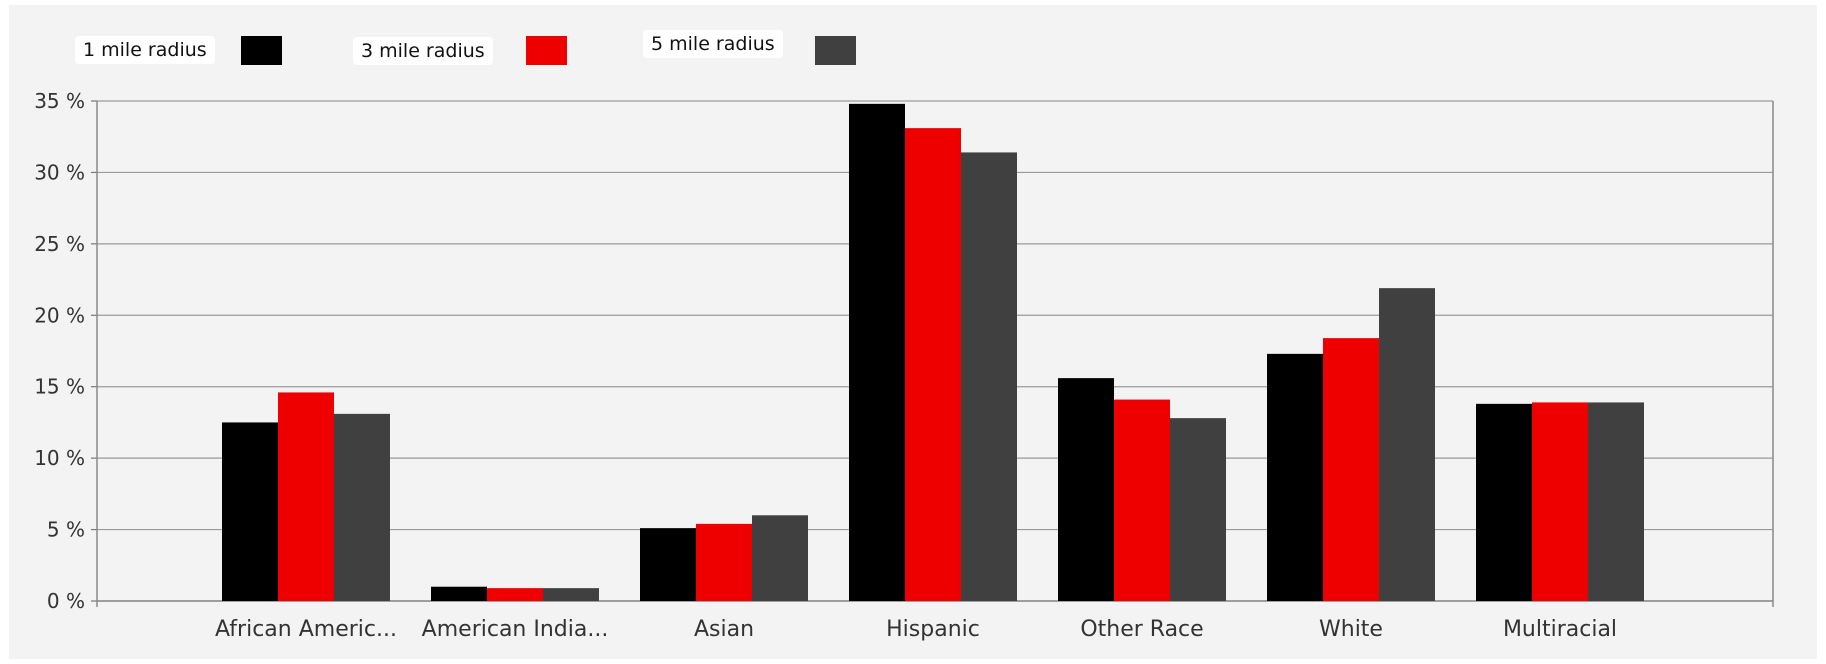 The image size is (1826, 664). What do you see at coordinates (261, 50) in the screenshot?
I see `legend-swatch-1-mile` at bounding box center [261, 50].